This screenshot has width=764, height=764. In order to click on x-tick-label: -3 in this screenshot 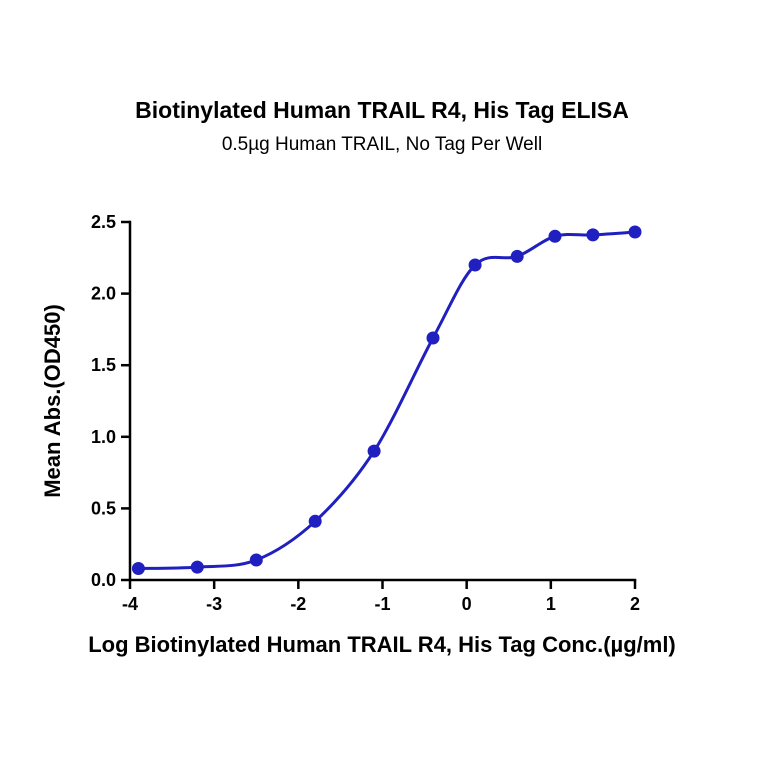, I will do `click(214, 604)`.